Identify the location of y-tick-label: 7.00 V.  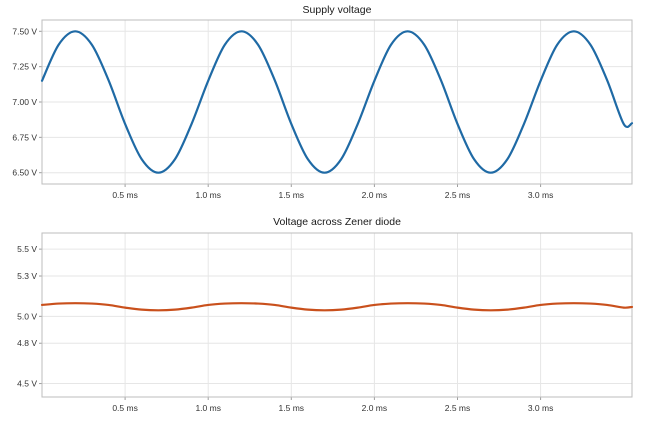
(24, 102).